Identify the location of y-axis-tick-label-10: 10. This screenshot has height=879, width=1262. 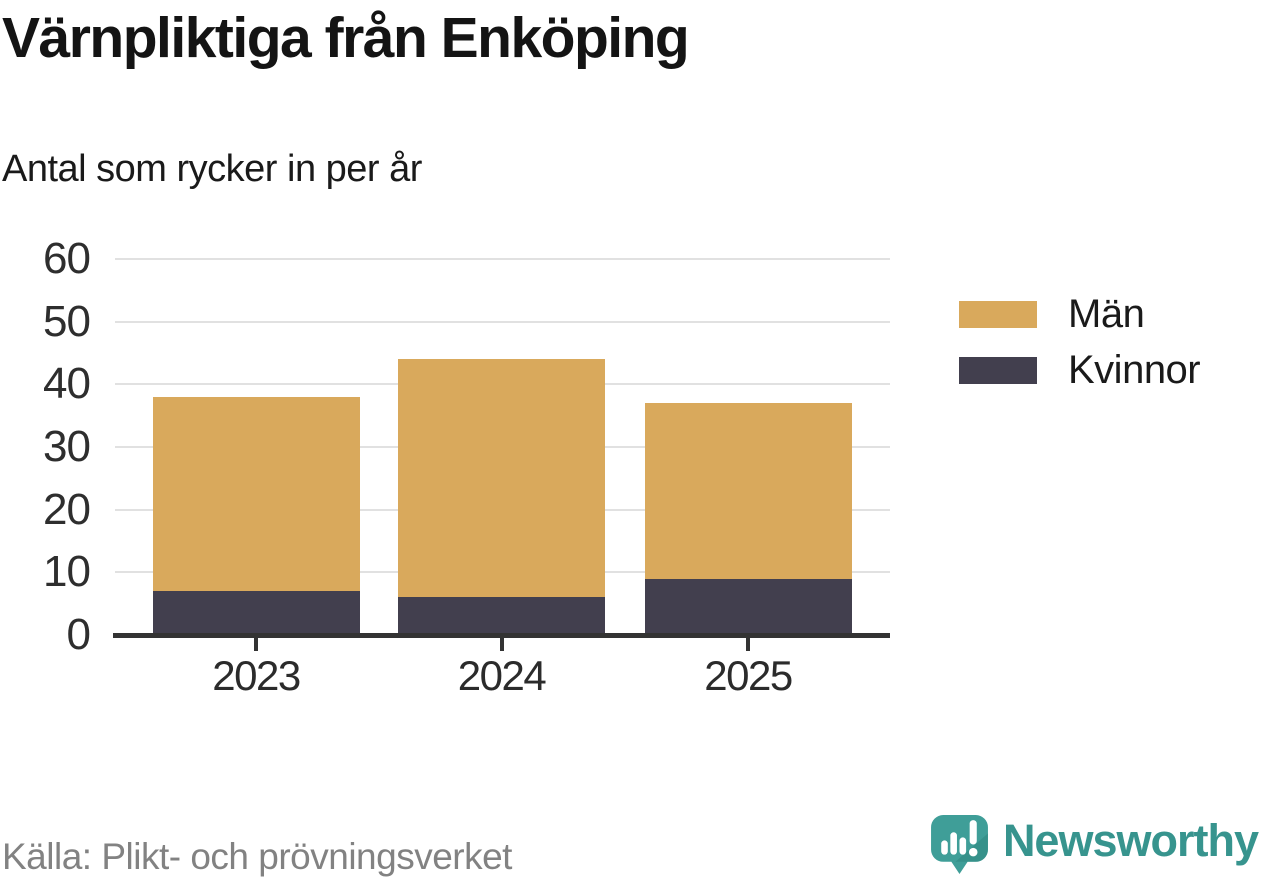
(67, 572).